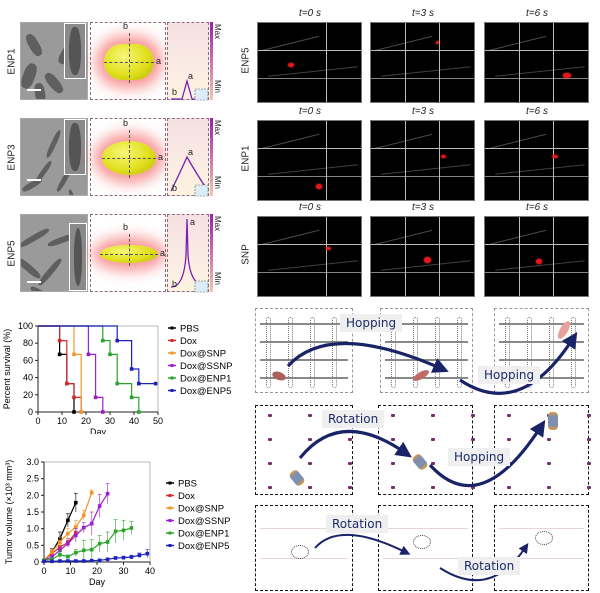 The width and height of the screenshot is (600, 593). Describe the element at coordinates (353, 419) in the screenshot. I see `motion-label: Rotation` at that location.